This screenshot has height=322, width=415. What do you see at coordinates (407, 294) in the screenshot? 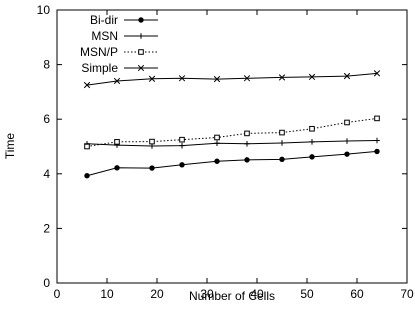
I see `x-tick-label: 70` at bounding box center [407, 294].